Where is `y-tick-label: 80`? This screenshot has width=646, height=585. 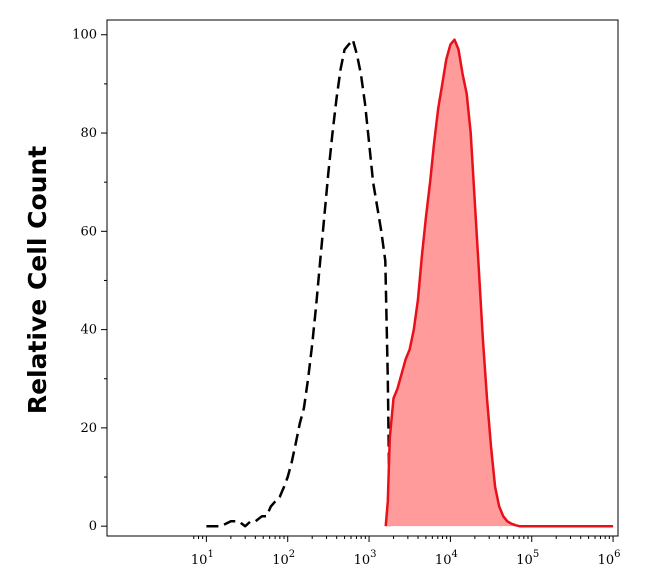
y-tick-label: 80 is located at coordinates (88, 133).